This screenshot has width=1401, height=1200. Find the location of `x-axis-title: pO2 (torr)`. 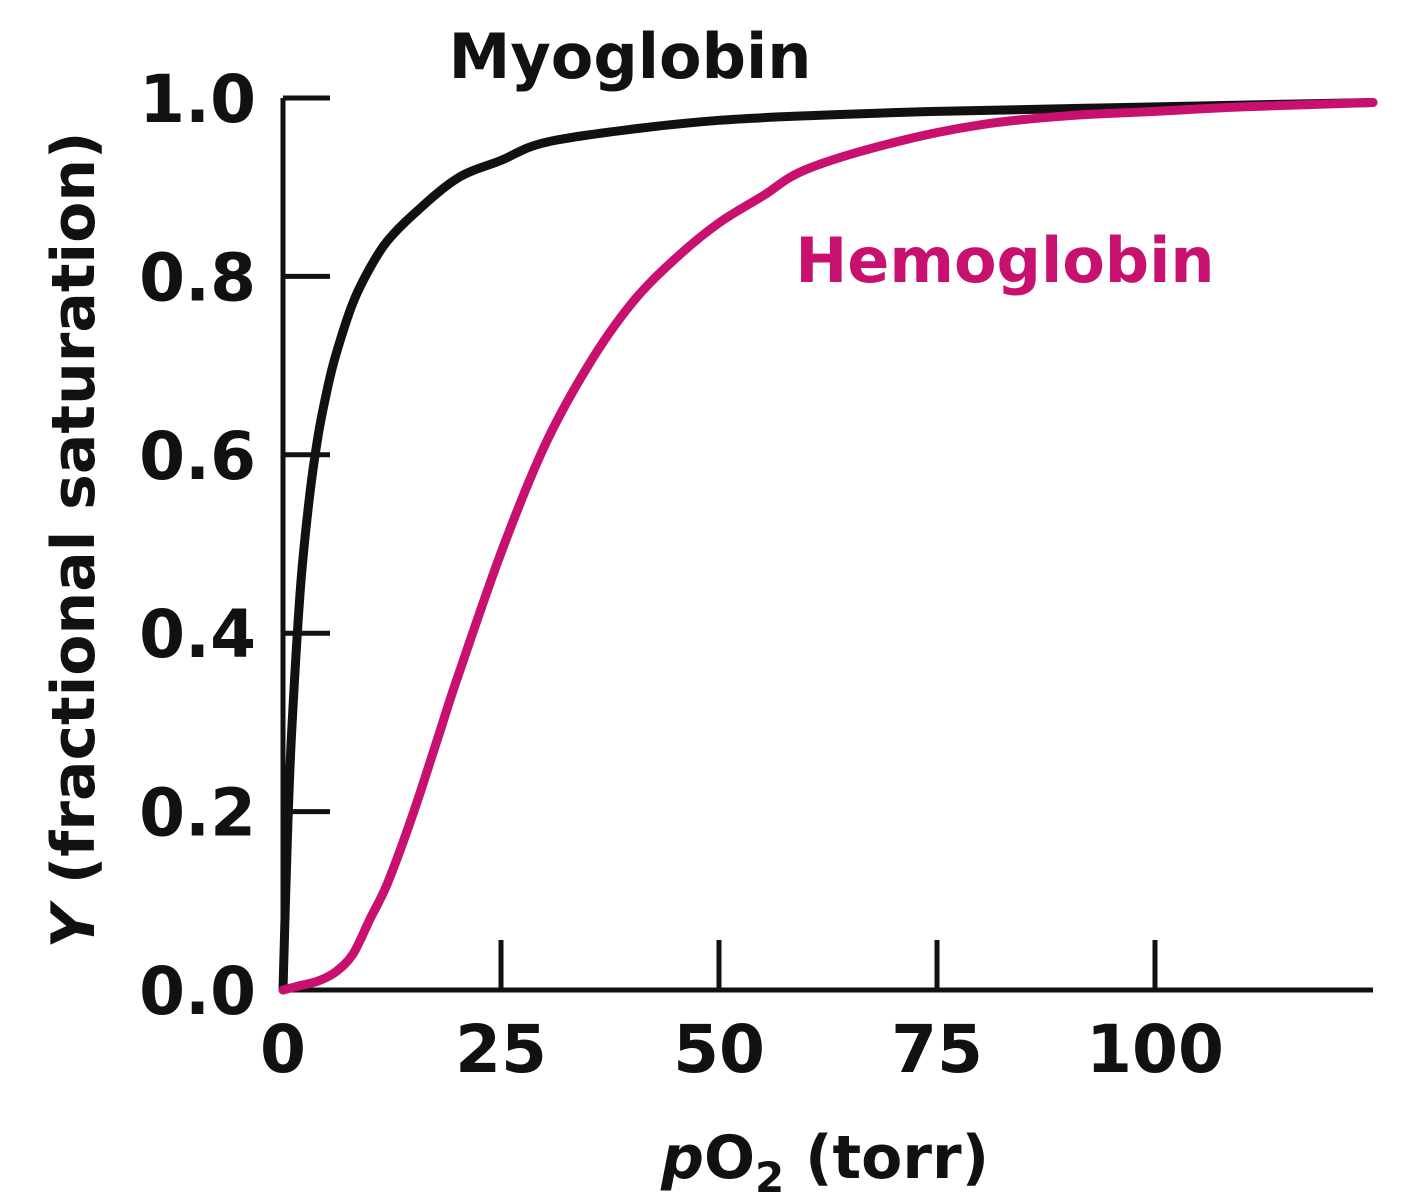

x-axis-title: pO2 (torr) is located at coordinates (824, 1161).